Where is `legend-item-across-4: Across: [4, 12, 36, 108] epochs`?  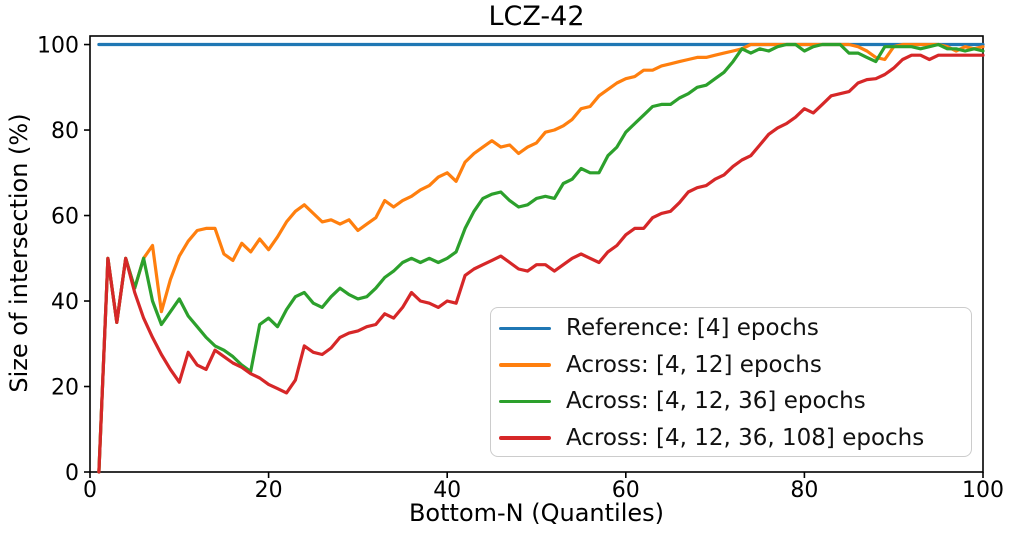 legend-item-across-4: Across: [4, 12, 36, 108] epochs is located at coordinates (735, 438).